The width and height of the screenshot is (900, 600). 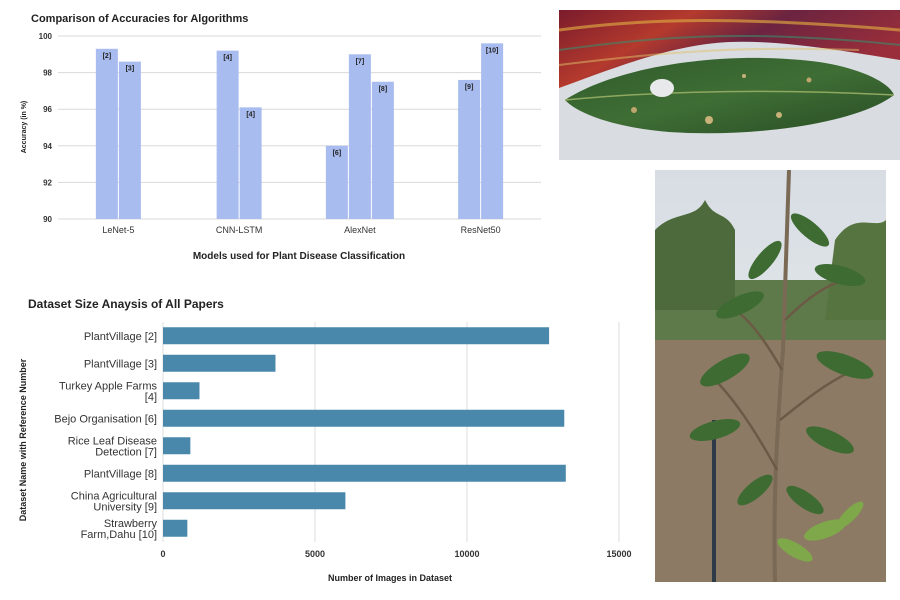 What do you see at coordinates (120, 474) in the screenshot?
I see `category-label: PlantVillage [8]` at bounding box center [120, 474].